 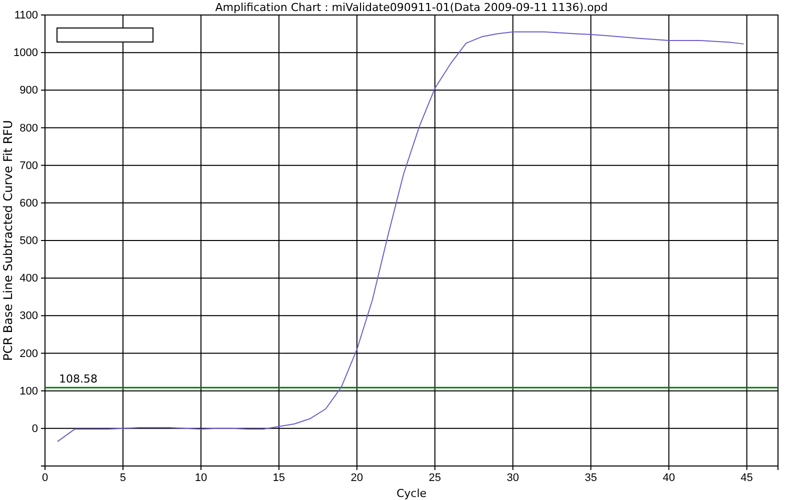 What do you see at coordinates (201, 478) in the screenshot?
I see `x-tick-label: 10` at bounding box center [201, 478].